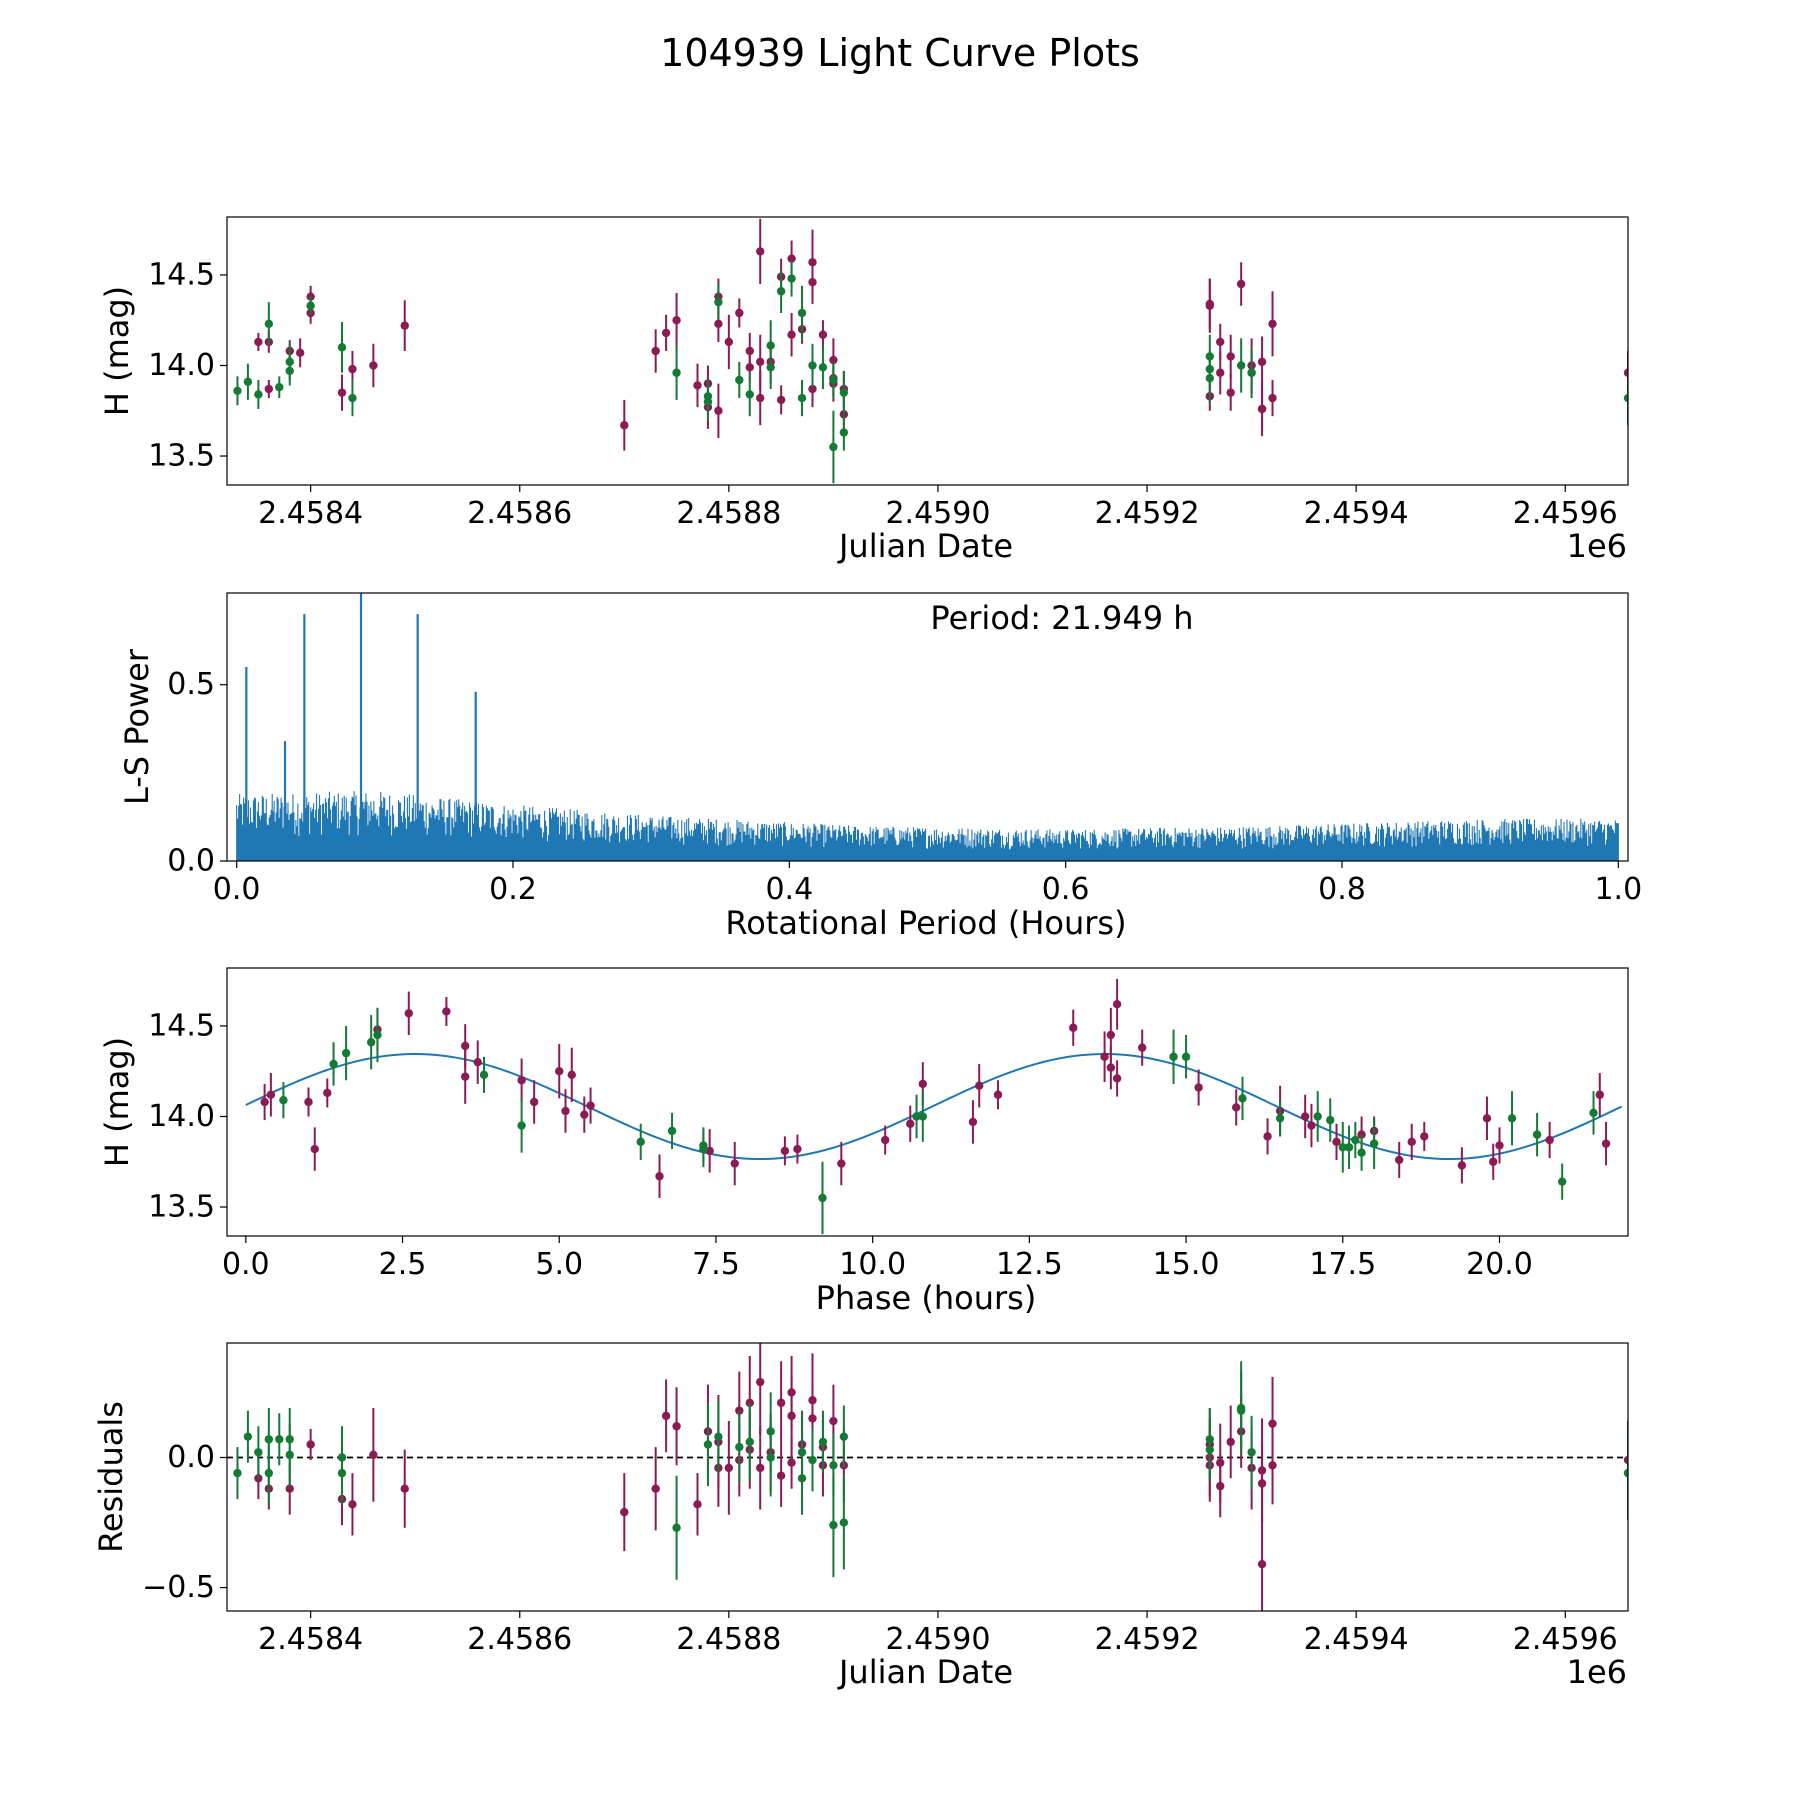  I want to click on residuals-plot-area, so click(927, 1477).